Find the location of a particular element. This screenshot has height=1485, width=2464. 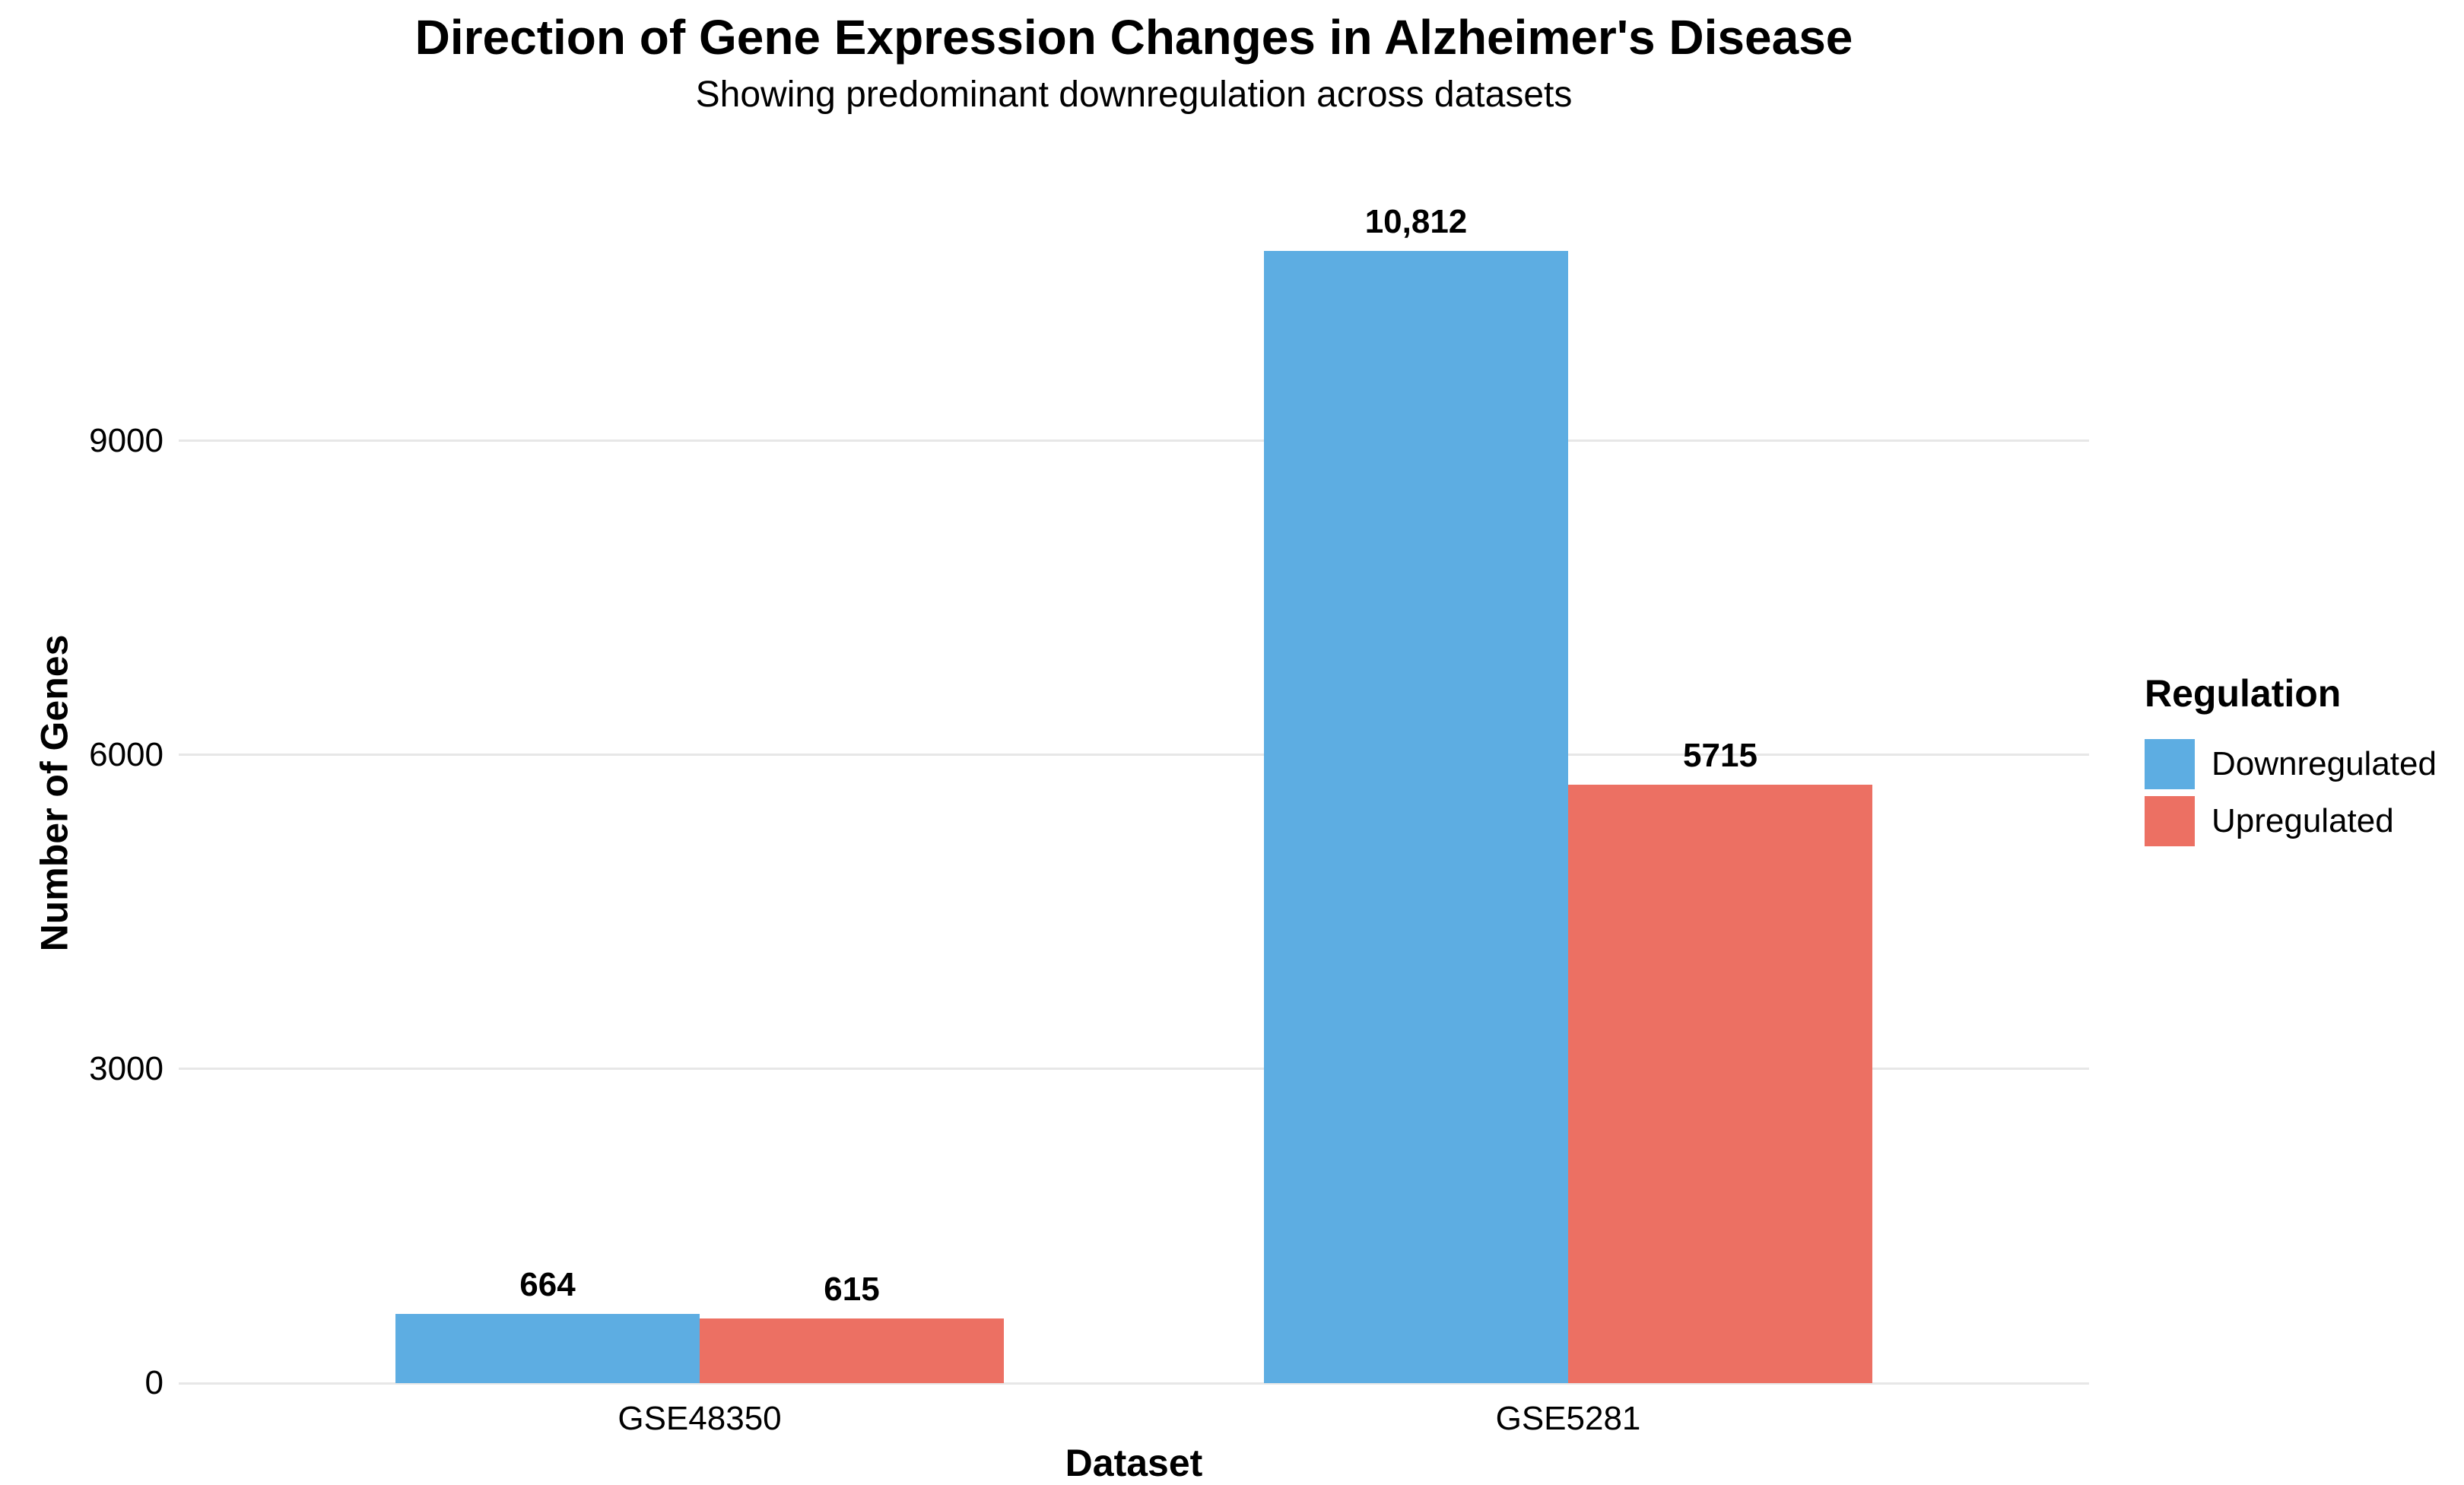

bar-gse5281-upregulated is located at coordinates (1720, 1084).